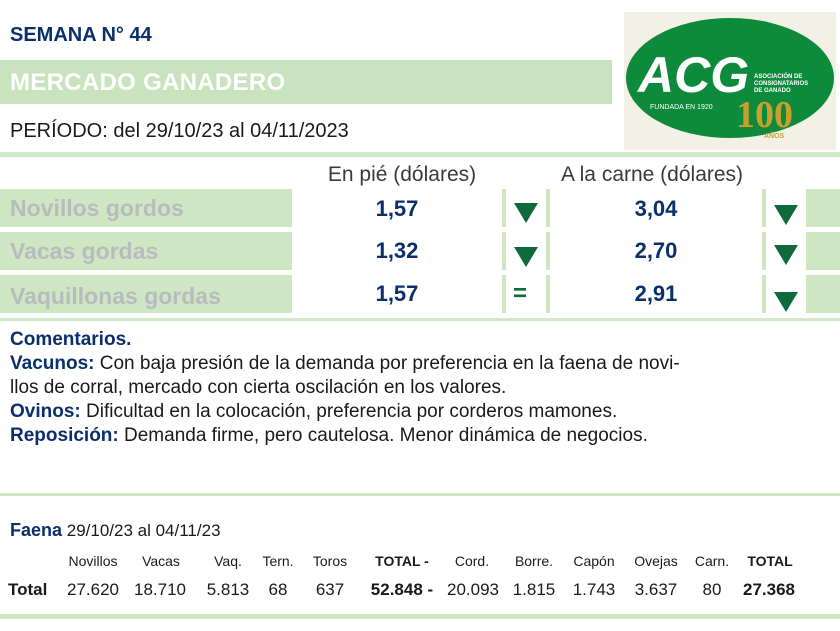 This screenshot has width=840, height=631. I want to click on faena-value: 27.368, so click(769, 589).